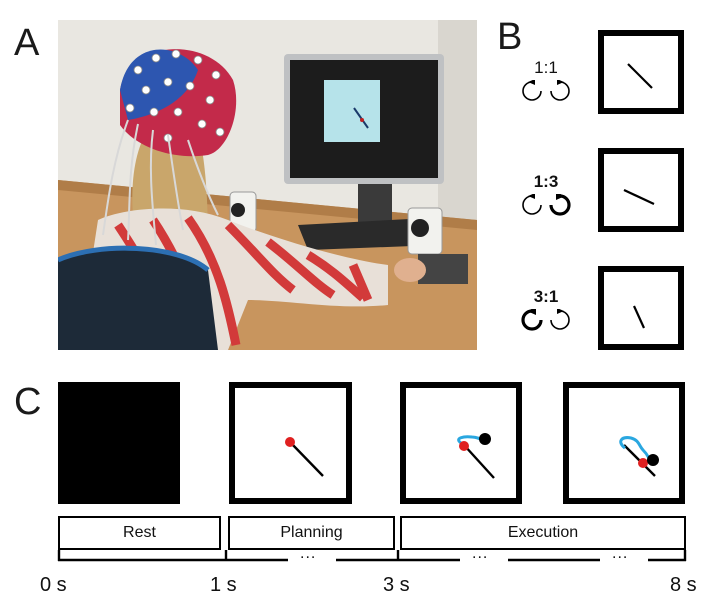  What do you see at coordinates (396, 585) in the screenshot?
I see `time-label-2: 3 s` at bounding box center [396, 585].